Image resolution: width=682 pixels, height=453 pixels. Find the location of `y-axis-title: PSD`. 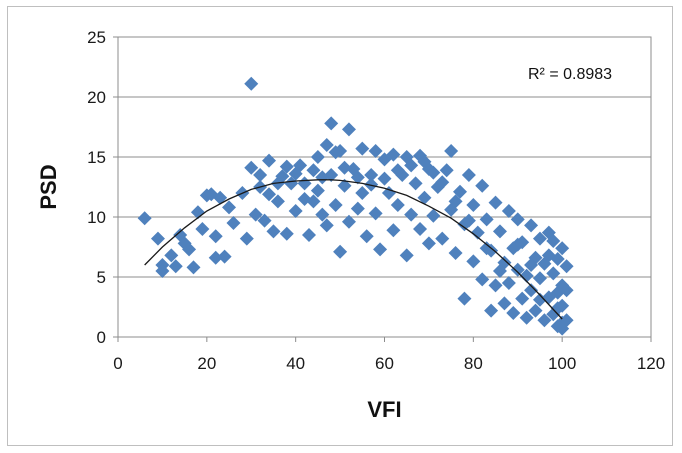

y-axis-title: PSD is located at coordinates (48, 186).